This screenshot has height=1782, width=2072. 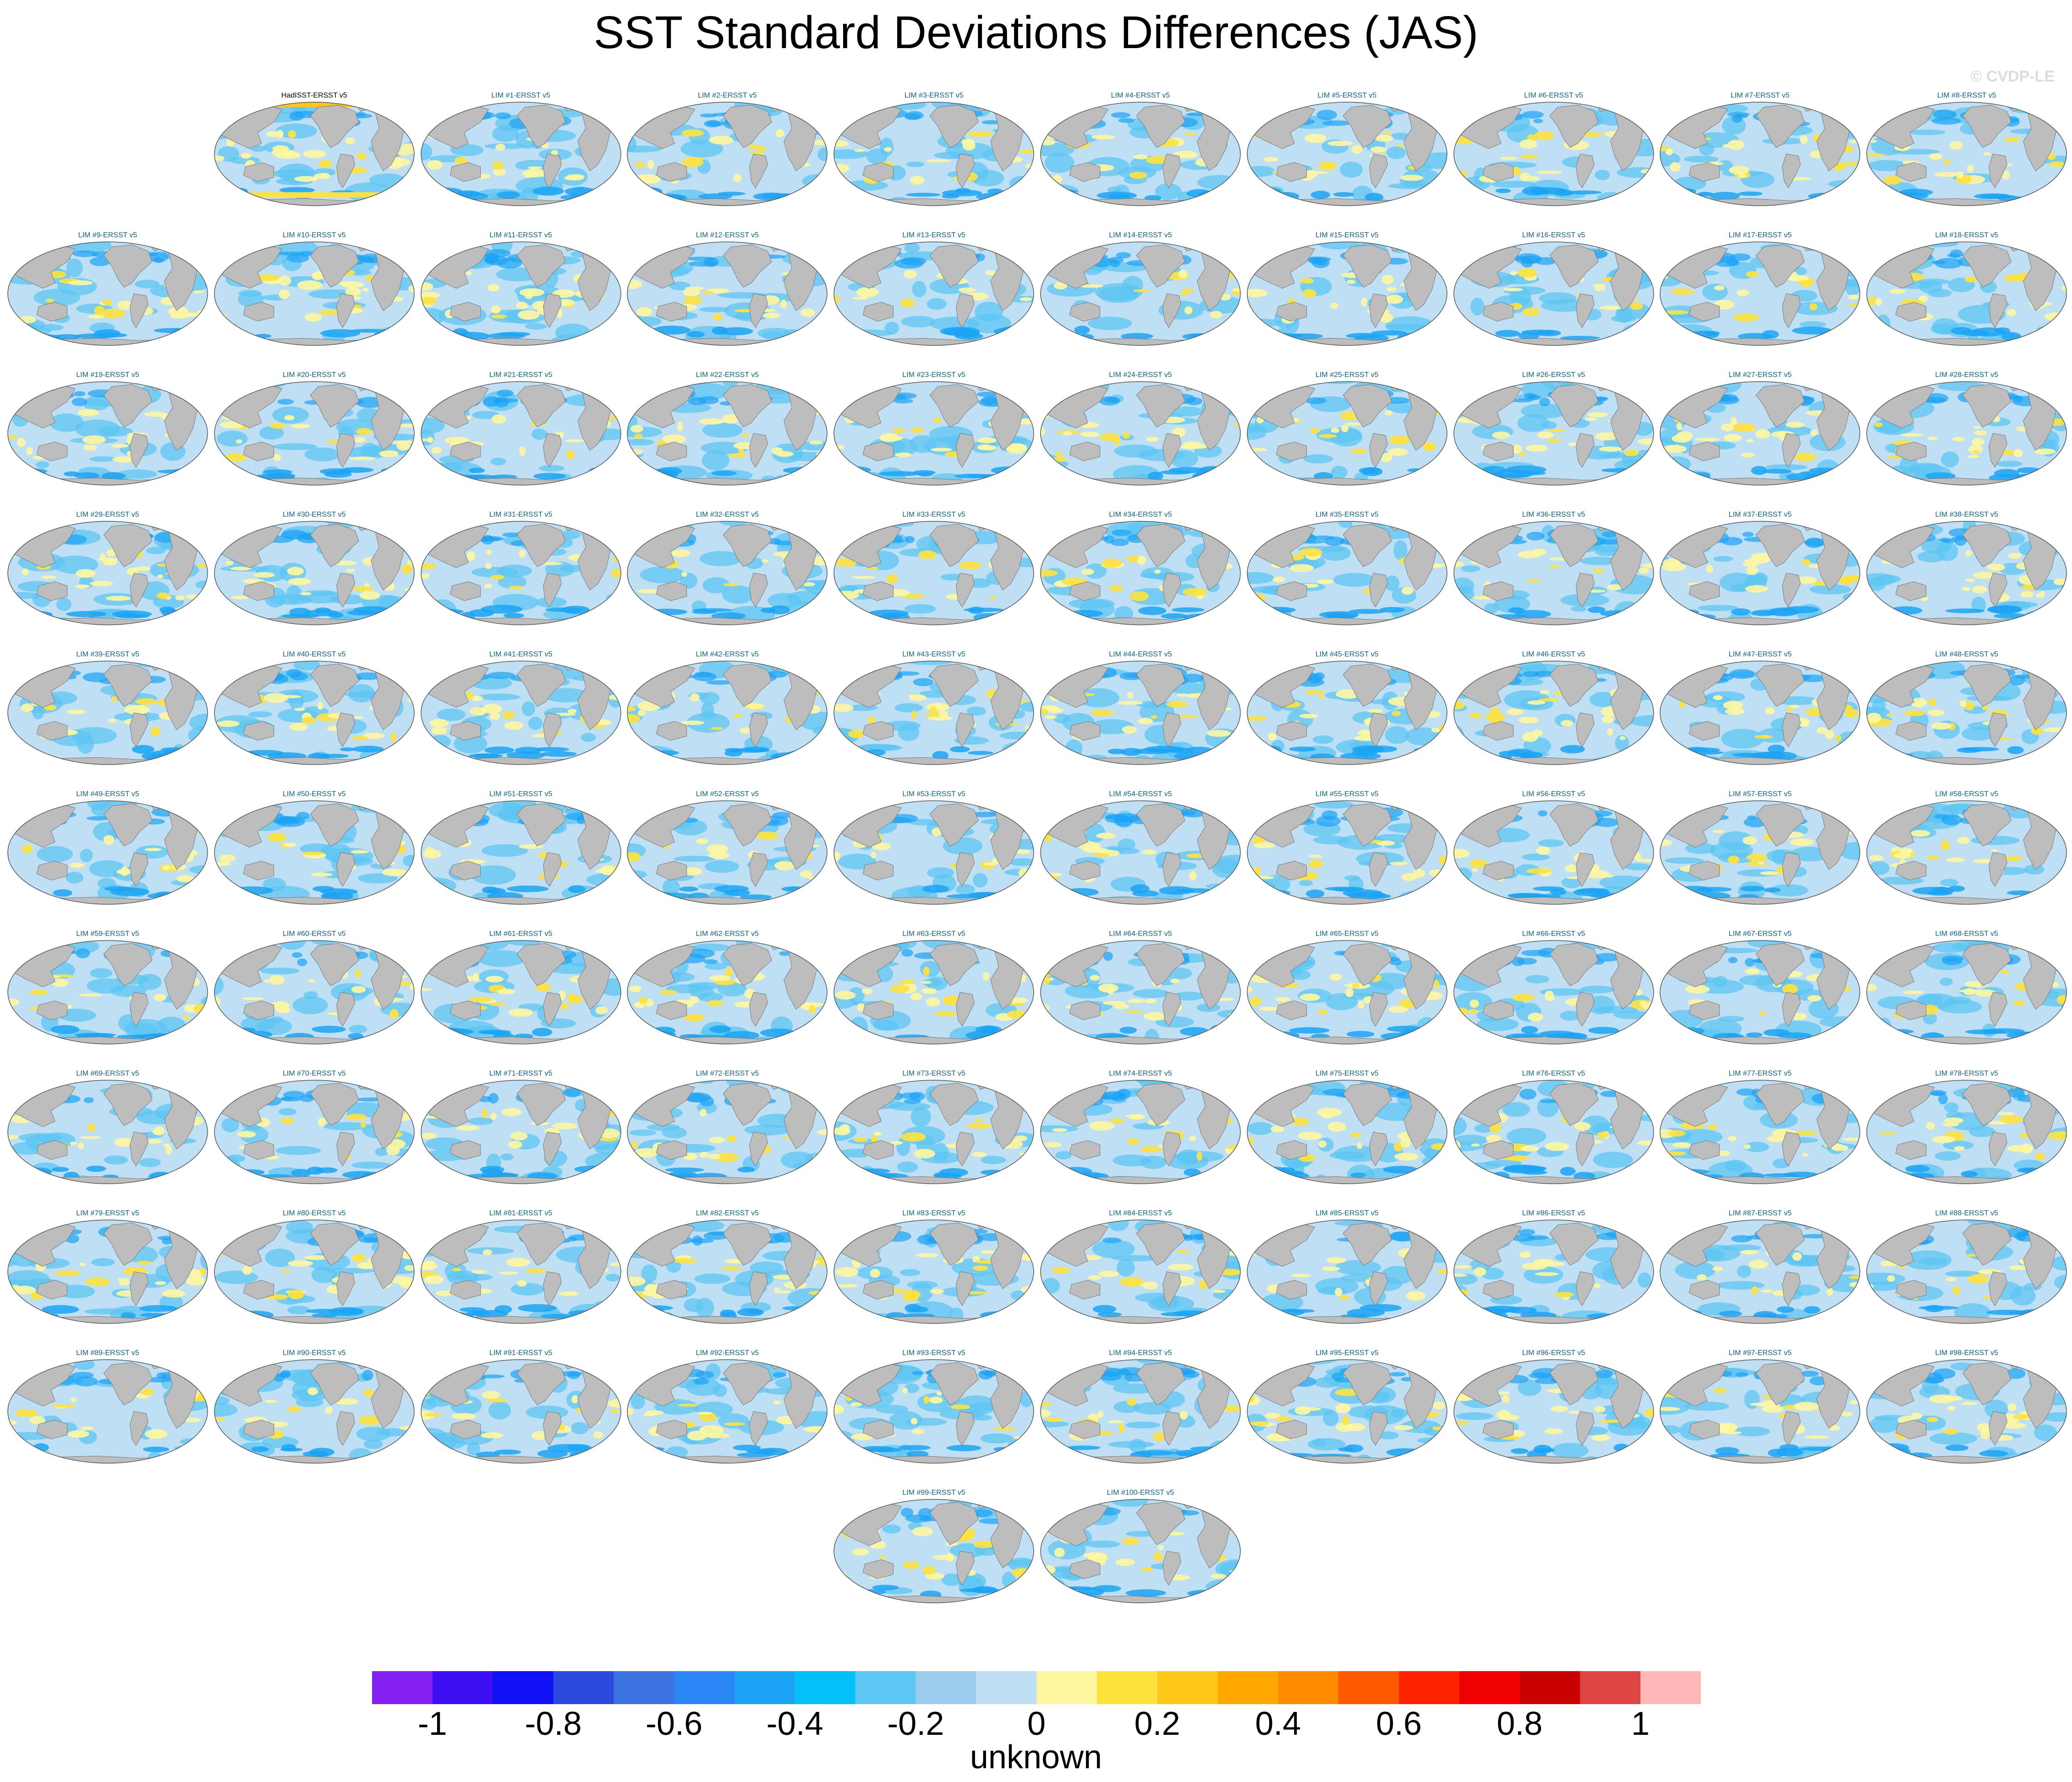 I want to click on map-panel-member: LIM #80-ERSST v5, so click(x=314, y=1268).